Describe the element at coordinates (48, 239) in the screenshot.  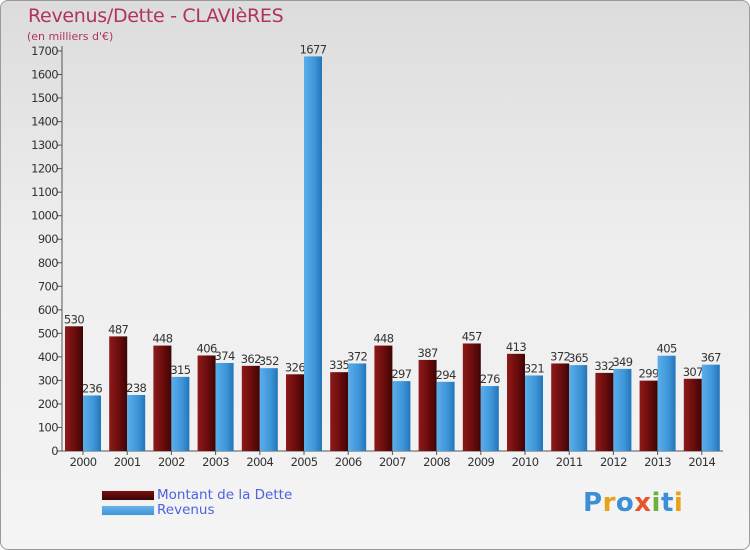
I see `y-tick-label: 900` at that location.